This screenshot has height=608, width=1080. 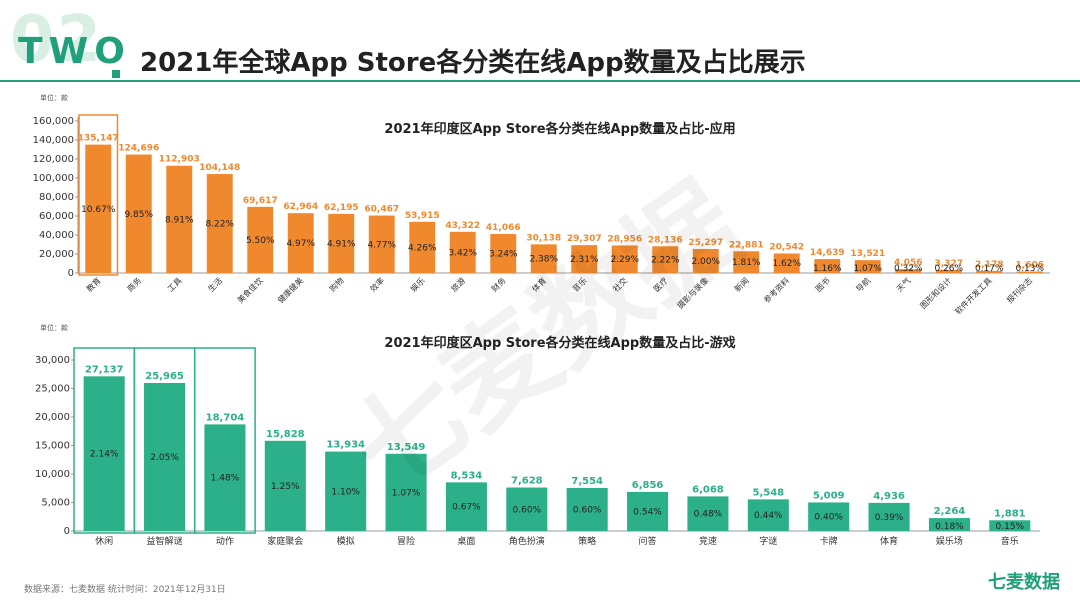 I want to click on category-label: 体育, so click(x=539, y=284).